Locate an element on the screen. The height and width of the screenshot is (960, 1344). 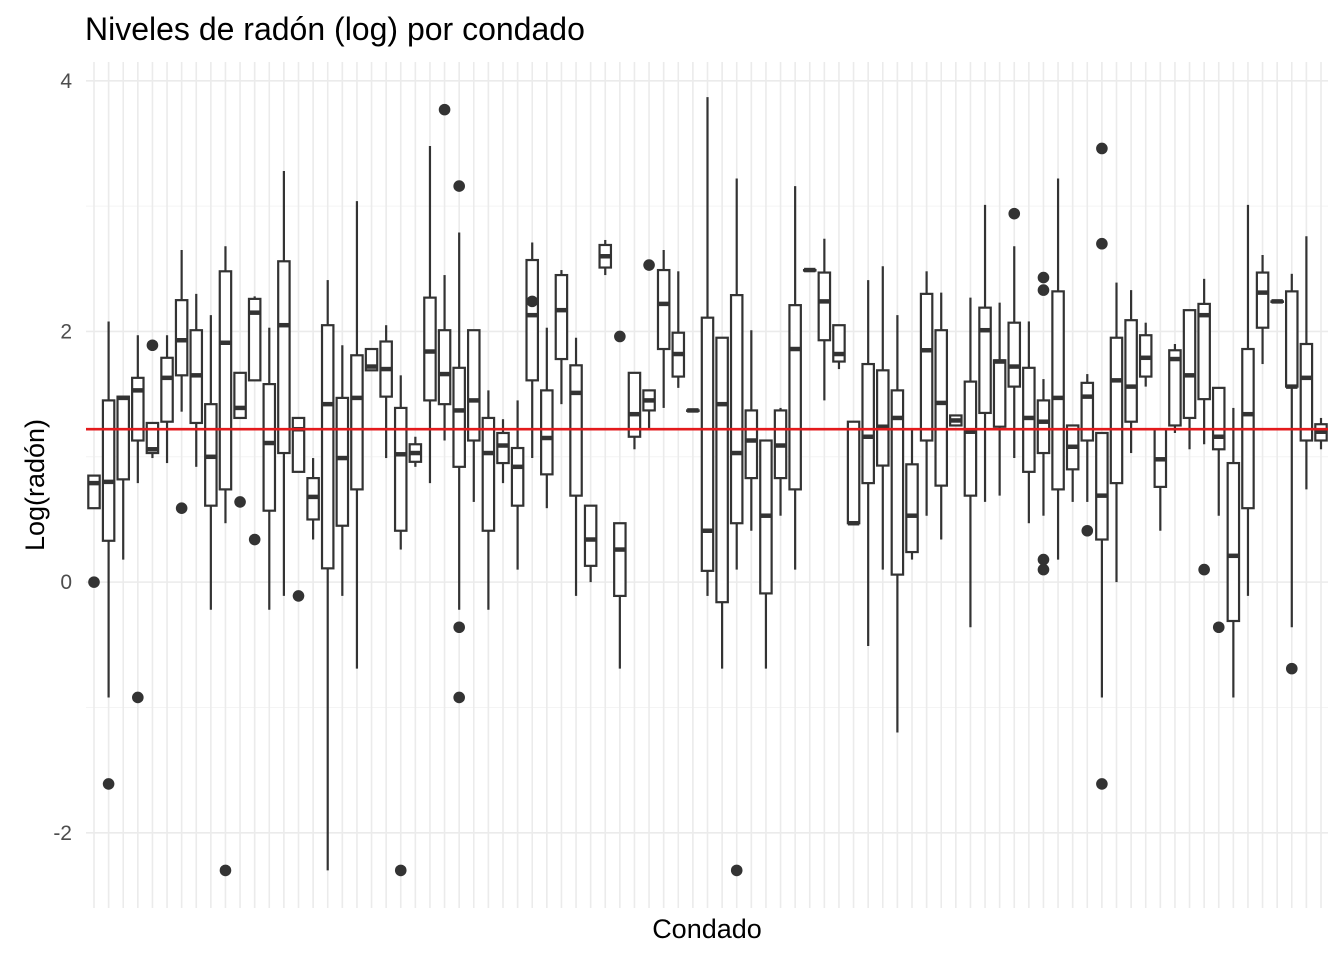
chart-title: Niveles de radón (log) por condado is located at coordinates (335, 29).